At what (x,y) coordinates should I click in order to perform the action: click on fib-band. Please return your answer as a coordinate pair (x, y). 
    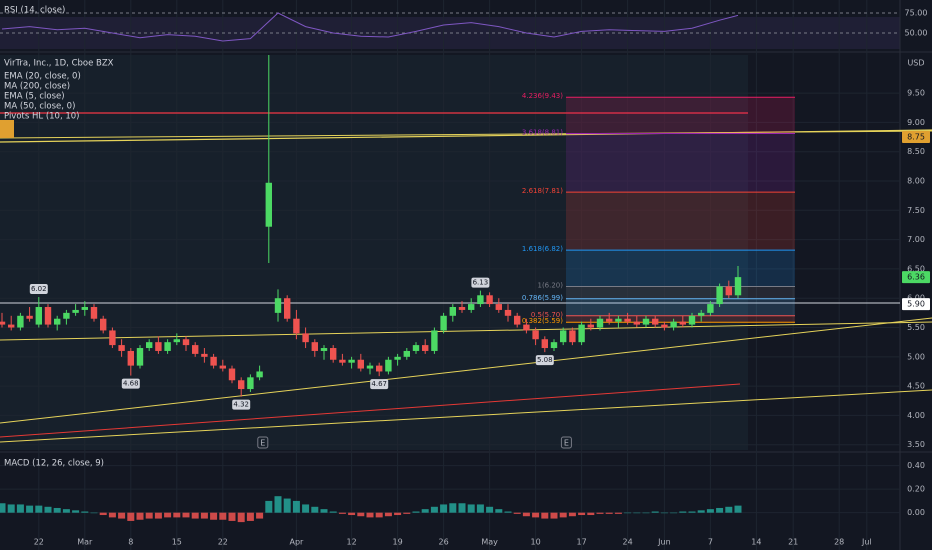
    Looking at the image, I should click on (680, 115).